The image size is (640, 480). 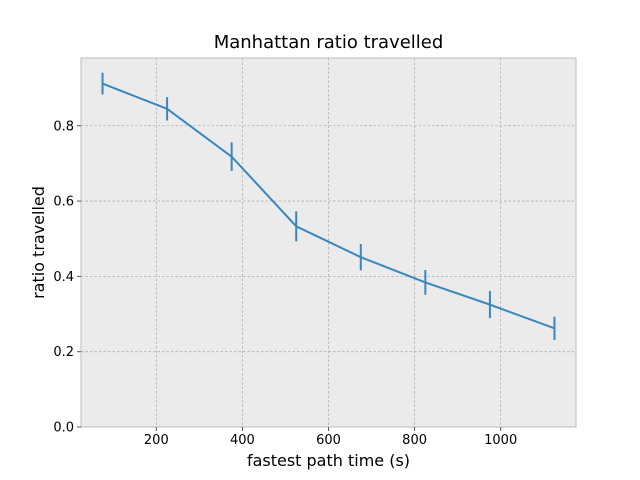 I want to click on x-tick-label: 800, so click(x=414, y=440).